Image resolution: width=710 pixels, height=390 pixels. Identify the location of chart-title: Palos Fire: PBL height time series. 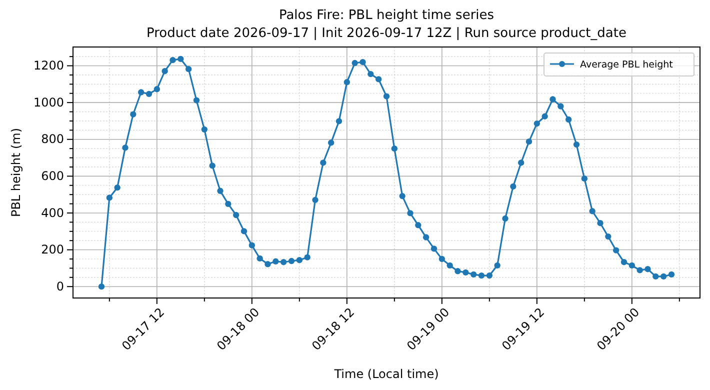
(386, 15).